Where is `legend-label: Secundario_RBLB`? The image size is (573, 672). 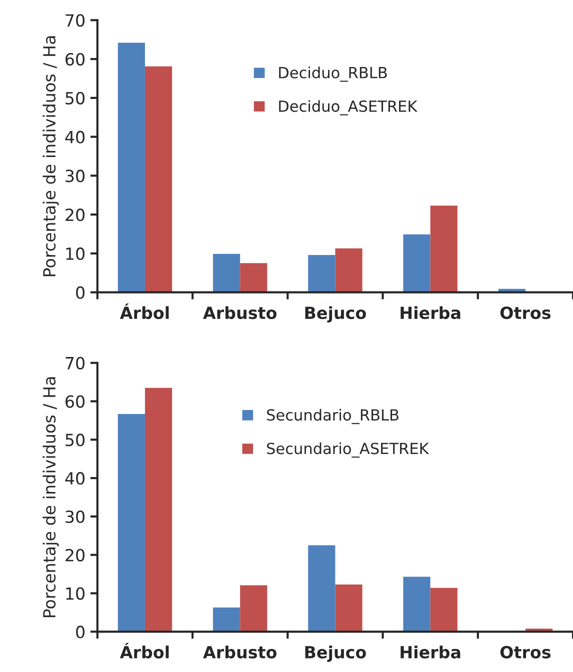 legend-label: Secundario_RBLB is located at coordinates (332, 416).